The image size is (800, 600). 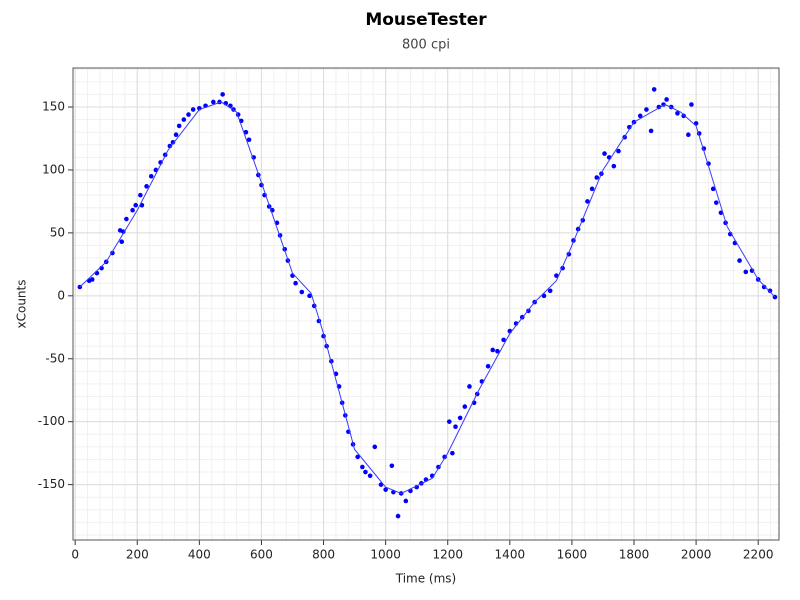 I want to click on x-tick-label: 1600, so click(x=572, y=555).